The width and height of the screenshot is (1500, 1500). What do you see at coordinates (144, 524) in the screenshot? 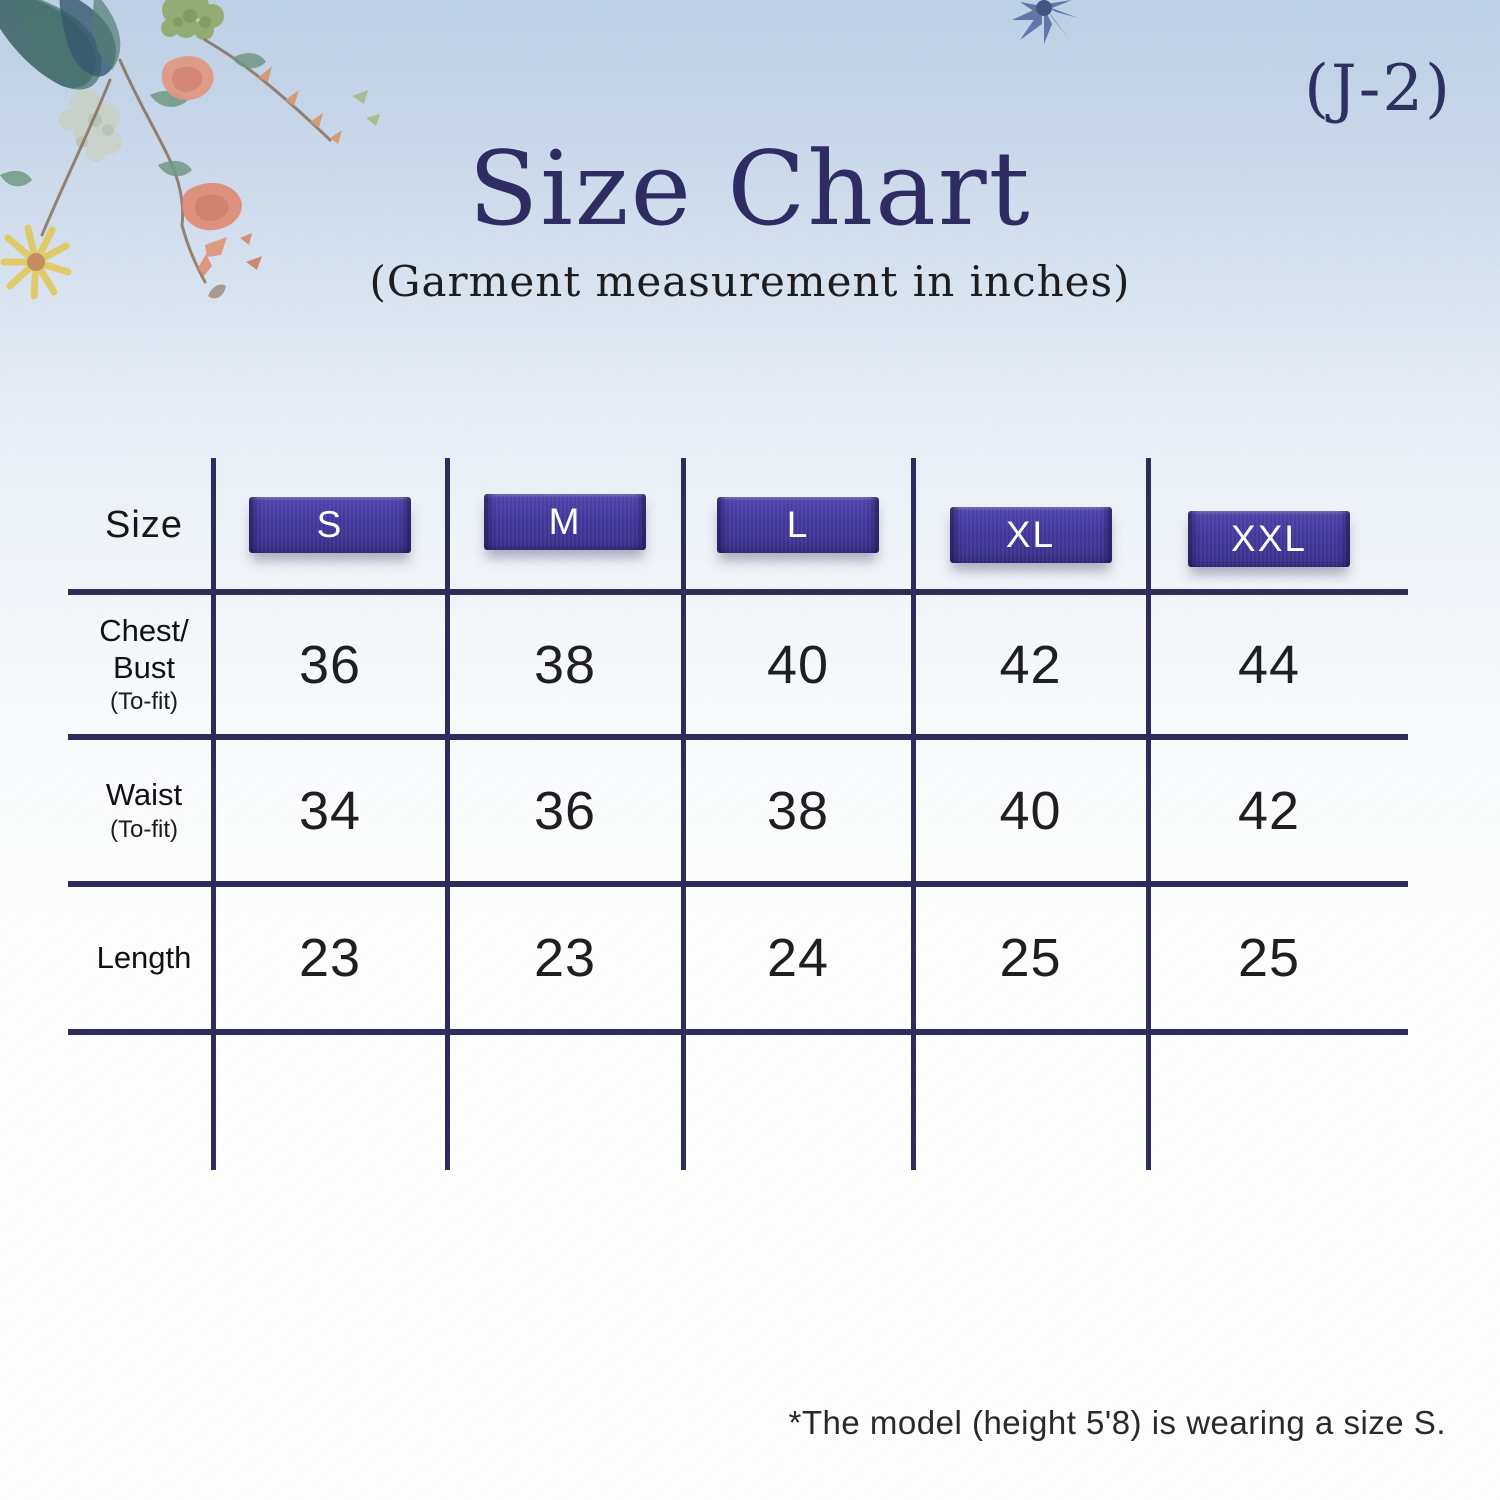
I see `column-header-size: Size` at bounding box center [144, 524].